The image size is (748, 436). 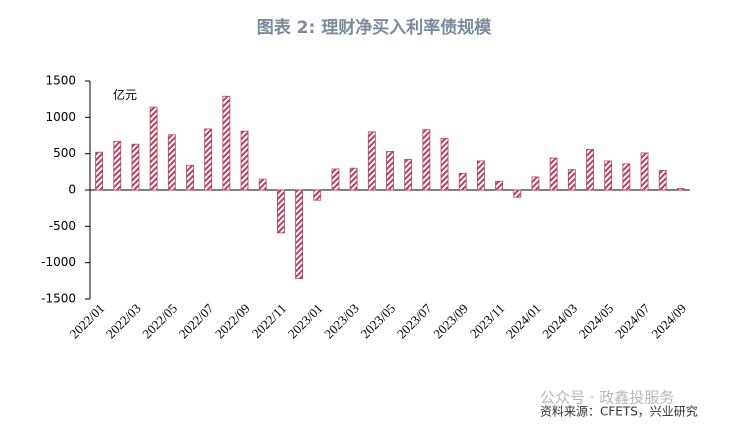 What do you see at coordinates (414, 320) in the screenshot?
I see `x-tick-label: 2023/07` at bounding box center [414, 320].